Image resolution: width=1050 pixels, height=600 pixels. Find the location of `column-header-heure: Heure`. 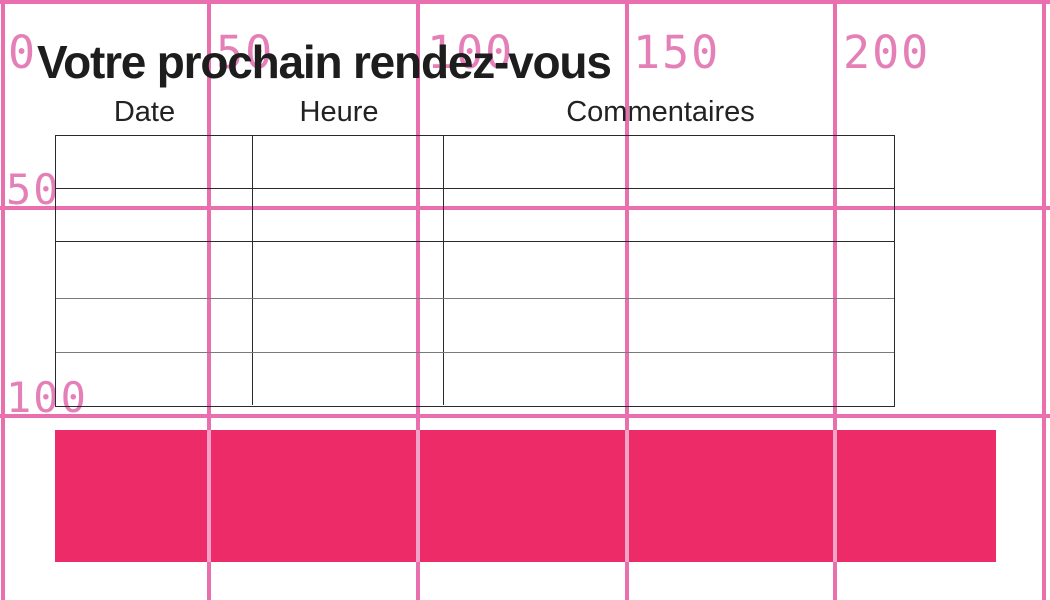

column-header-heure: Heure is located at coordinates (339, 112).